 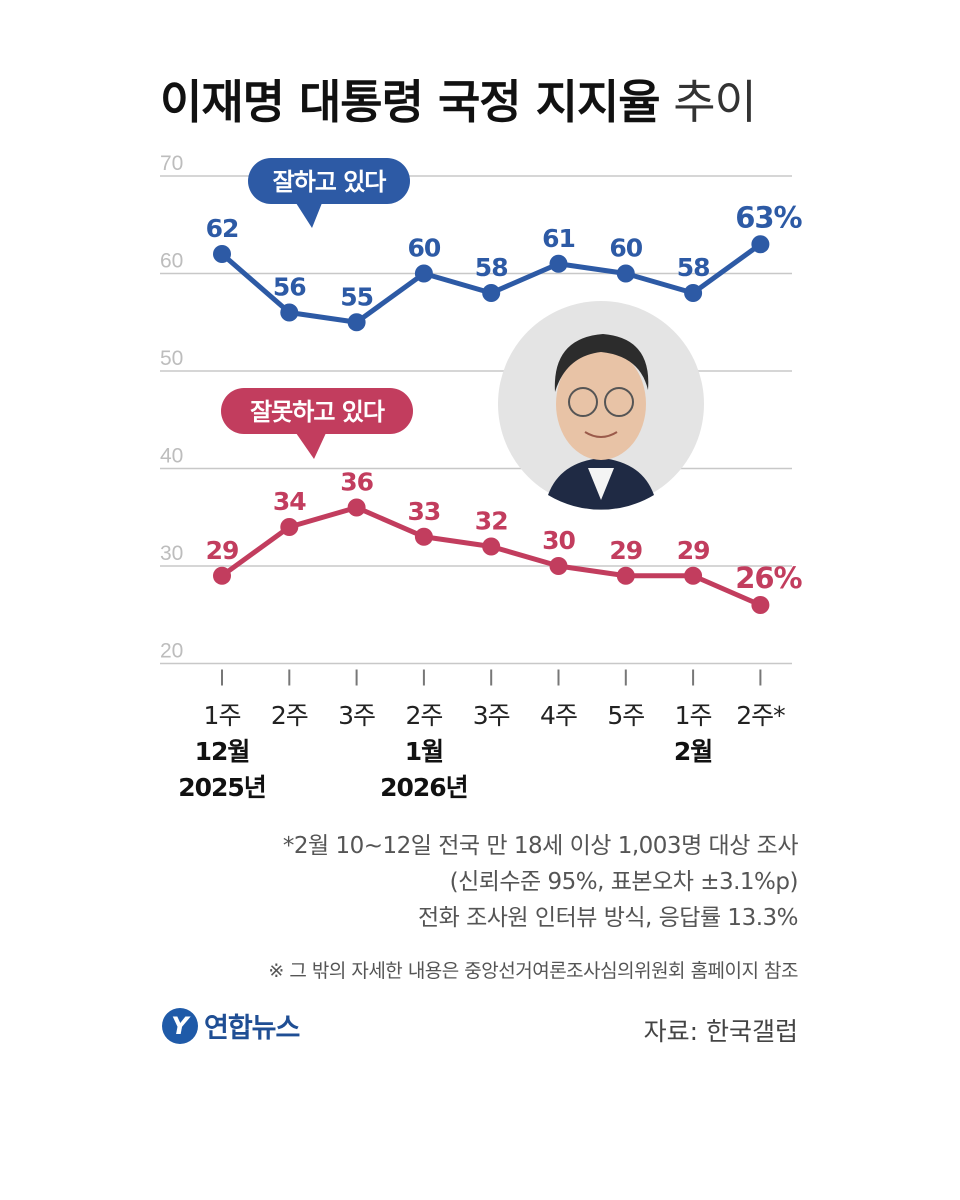 I want to click on portrait-glasses-left, so click(x=583, y=402).